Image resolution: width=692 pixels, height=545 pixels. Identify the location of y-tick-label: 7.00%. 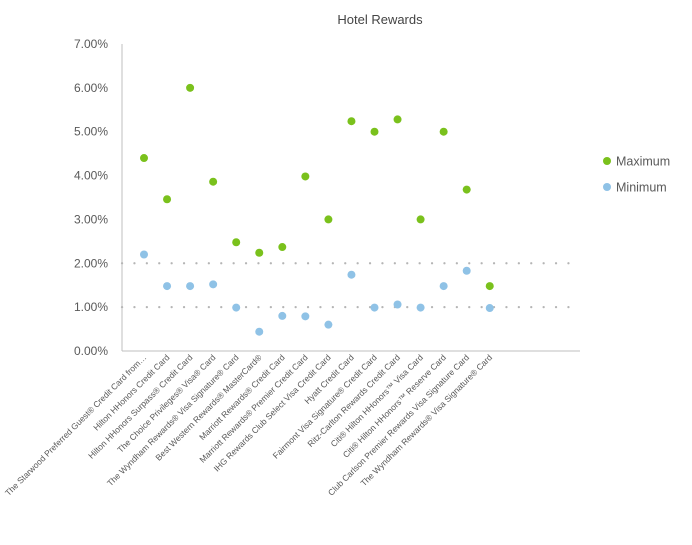
(91, 44).